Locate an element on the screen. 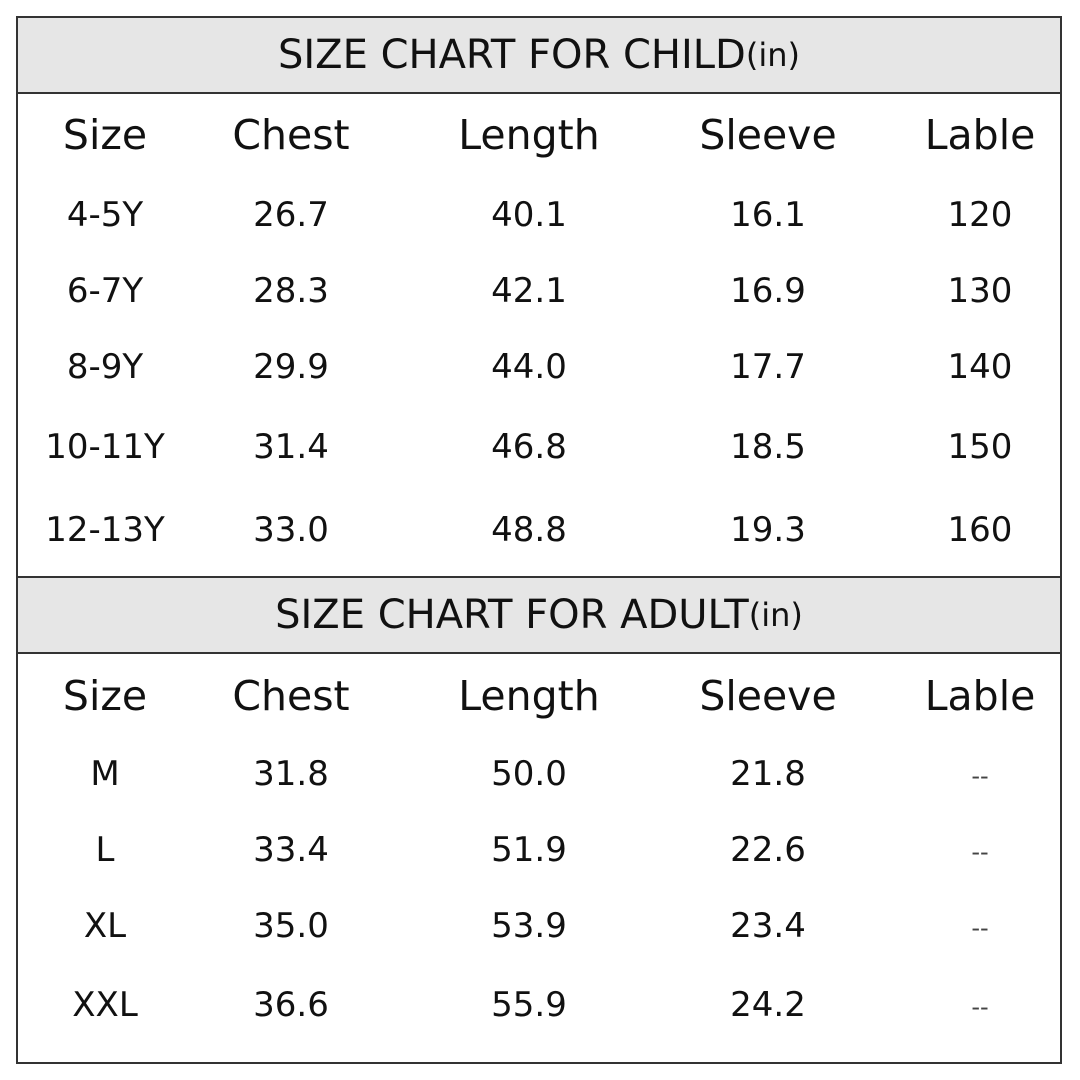 Image resolution: width=1080 pixels, height=1080 pixels. child-cell-sleeve: 16.1 is located at coordinates (768, 215).